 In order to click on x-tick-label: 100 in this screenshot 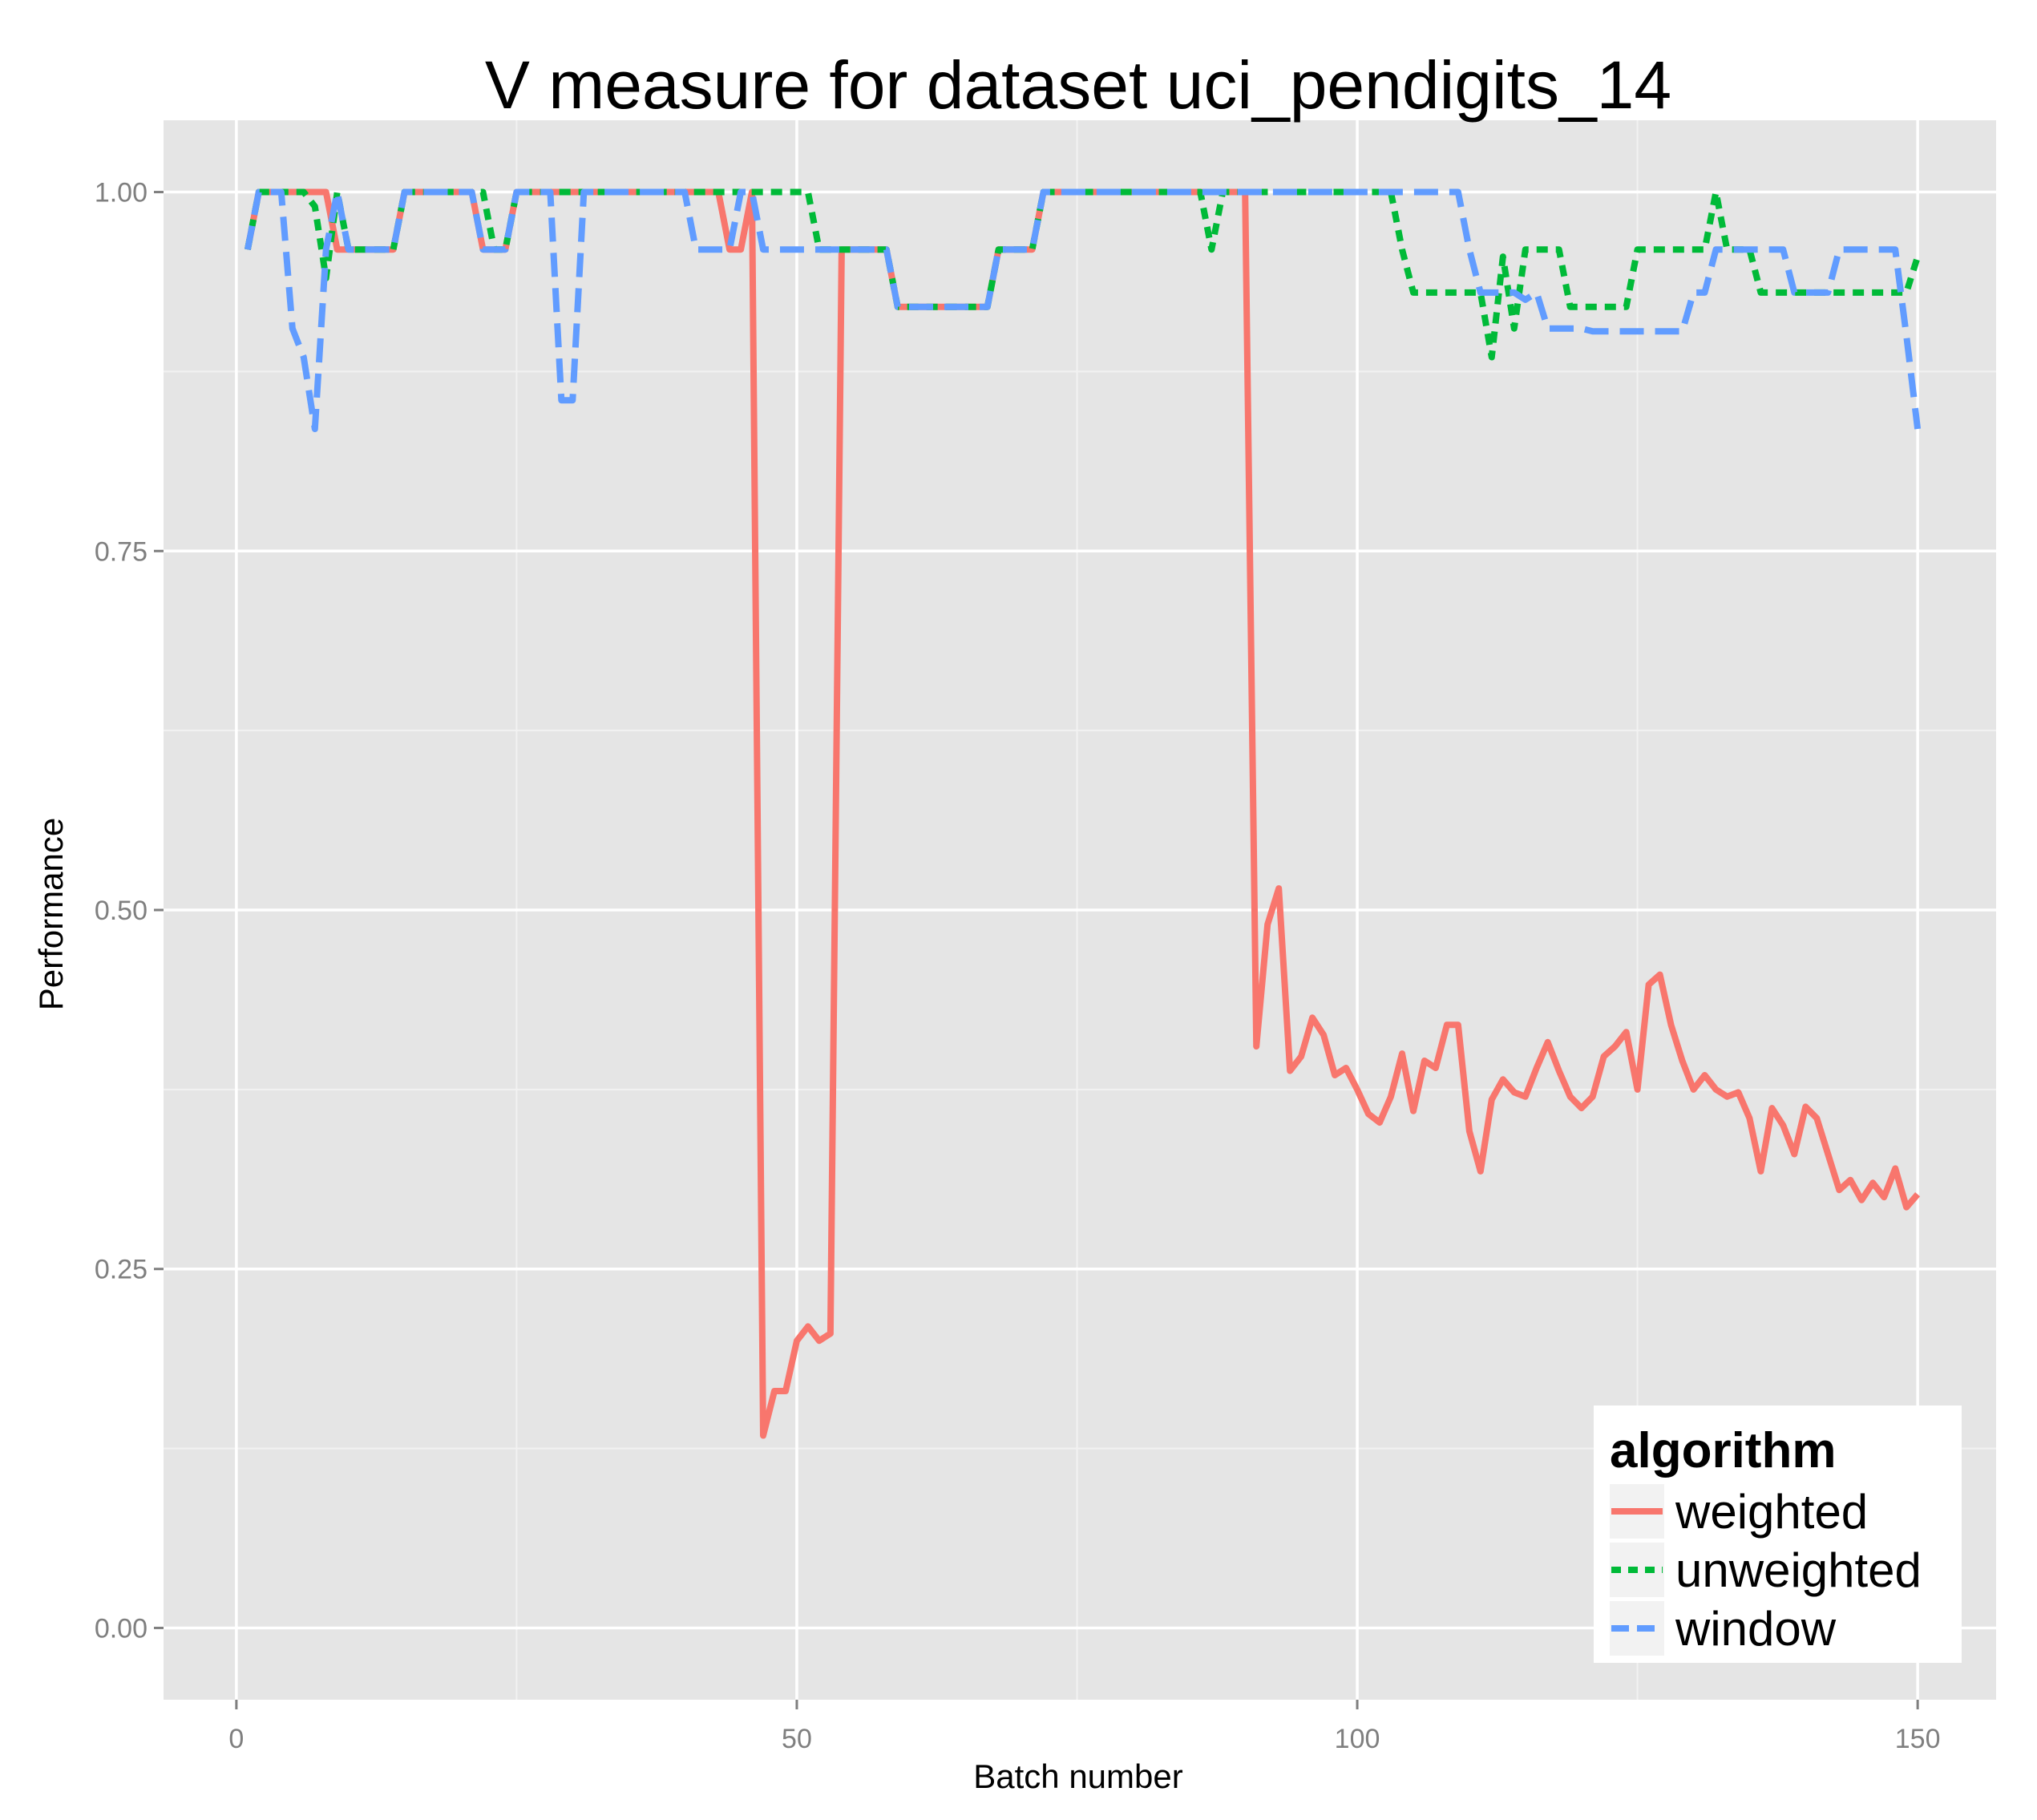, I will do `click(1357, 1739)`.